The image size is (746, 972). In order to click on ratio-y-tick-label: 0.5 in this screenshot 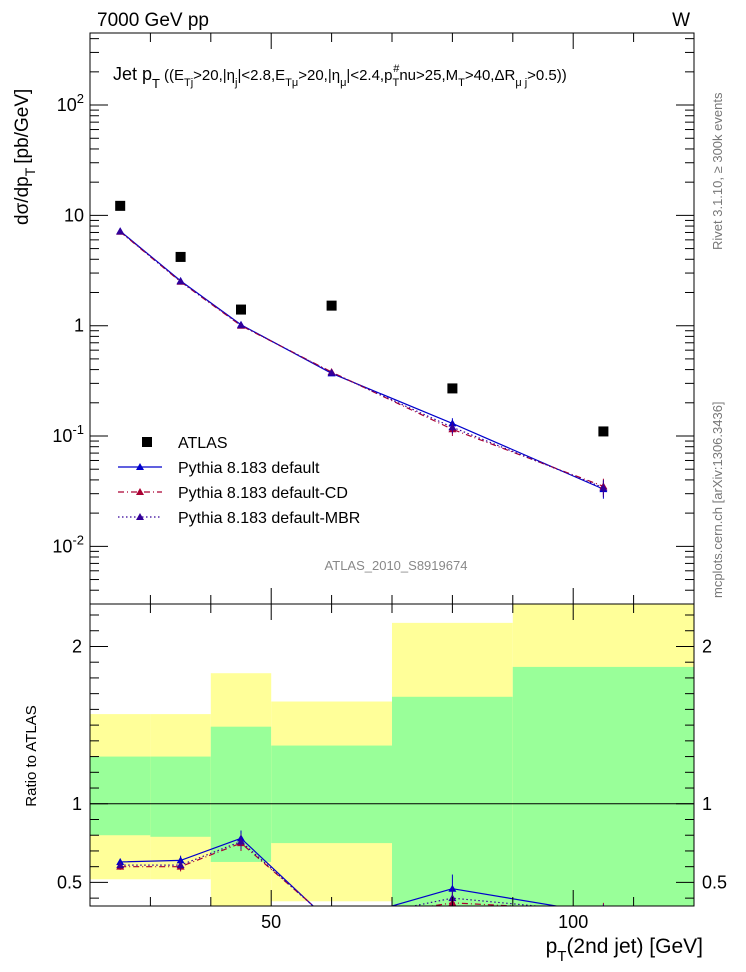, I will do `click(69, 882)`.